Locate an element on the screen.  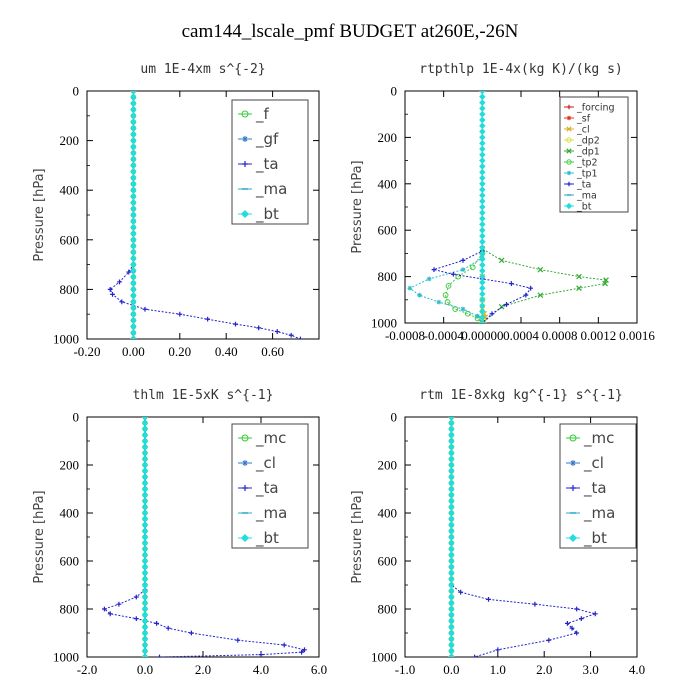
figure-title: cam144_lscale_pmf BUDGET at260E,-26N is located at coordinates (350, 31).